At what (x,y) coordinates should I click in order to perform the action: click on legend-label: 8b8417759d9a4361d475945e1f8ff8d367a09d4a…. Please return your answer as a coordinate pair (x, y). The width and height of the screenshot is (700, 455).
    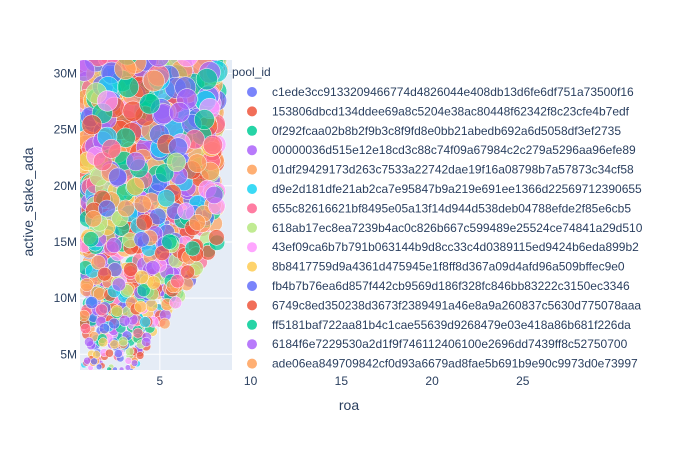
    Looking at the image, I should click on (448, 267).